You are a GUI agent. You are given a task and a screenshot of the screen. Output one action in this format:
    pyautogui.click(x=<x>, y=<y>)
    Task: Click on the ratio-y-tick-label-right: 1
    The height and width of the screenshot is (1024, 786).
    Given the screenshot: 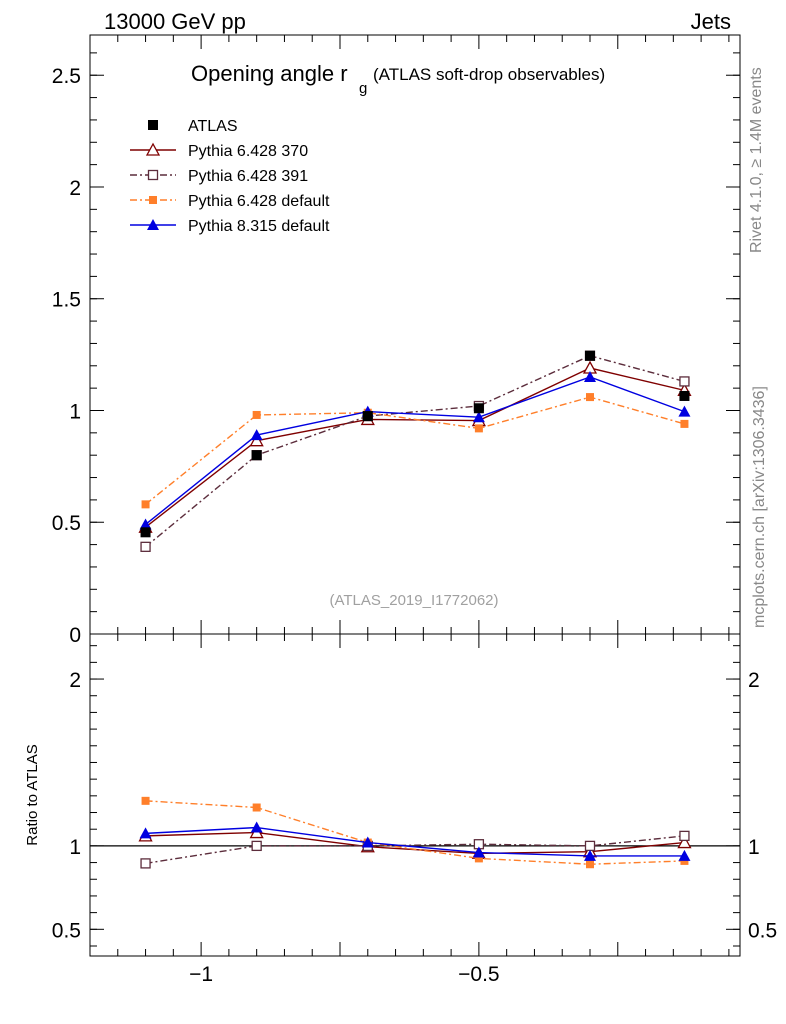 What is the action you would take?
    pyautogui.click(x=754, y=847)
    